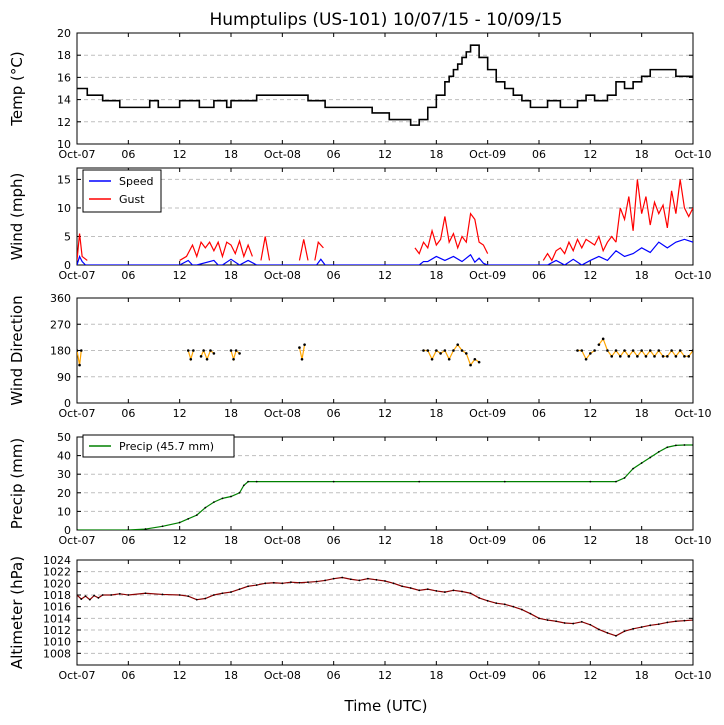  What do you see at coordinates (132, 199) in the screenshot?
I see `legend-label: Gust` at bounding box center [132, 199].